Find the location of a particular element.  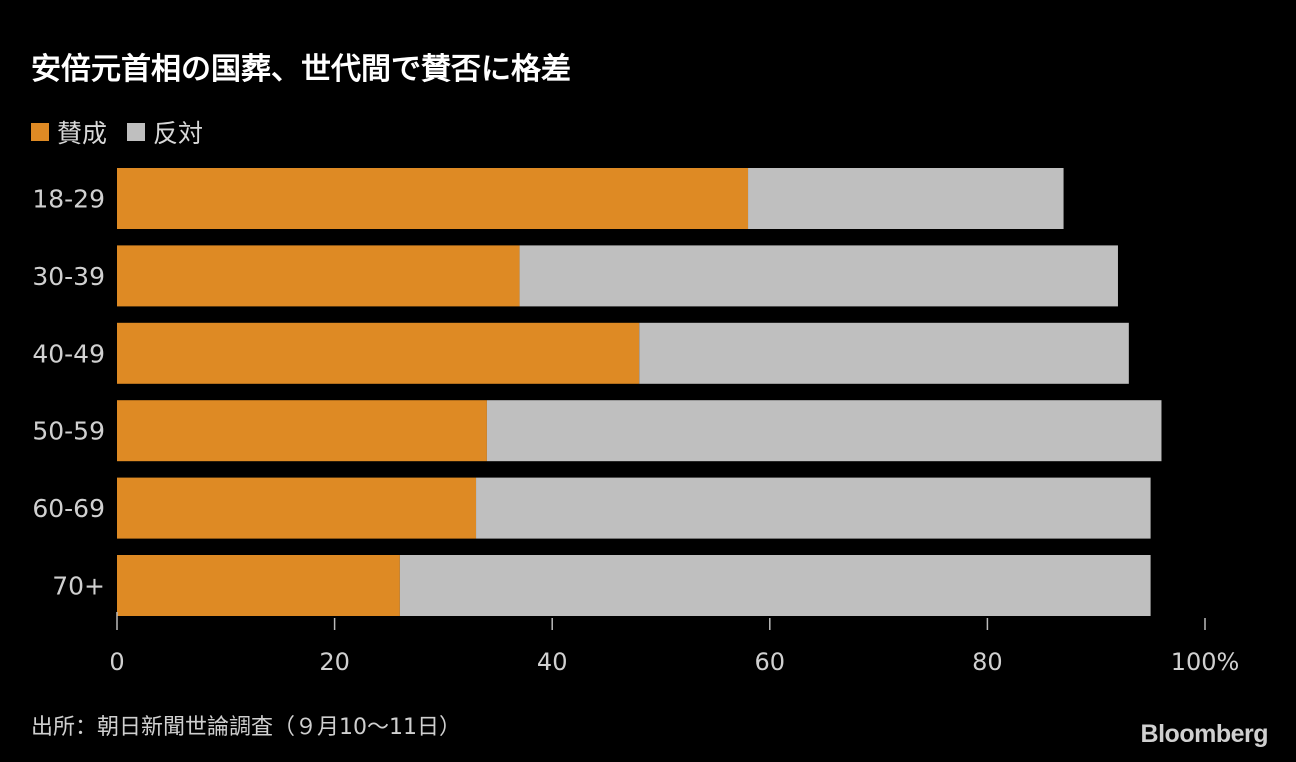

source-note: 出所：朝日新聞世論調査（９月10～11日） is located at coordinates (246, 727).